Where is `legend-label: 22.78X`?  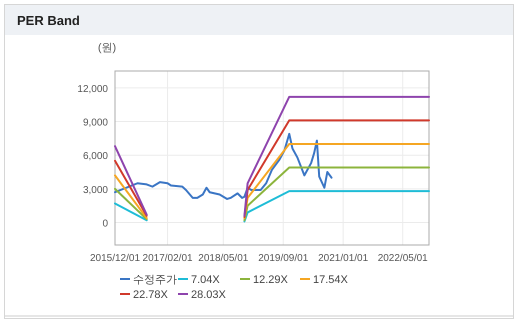
legend-label: 22.78X is located at coordinates (151, 295).